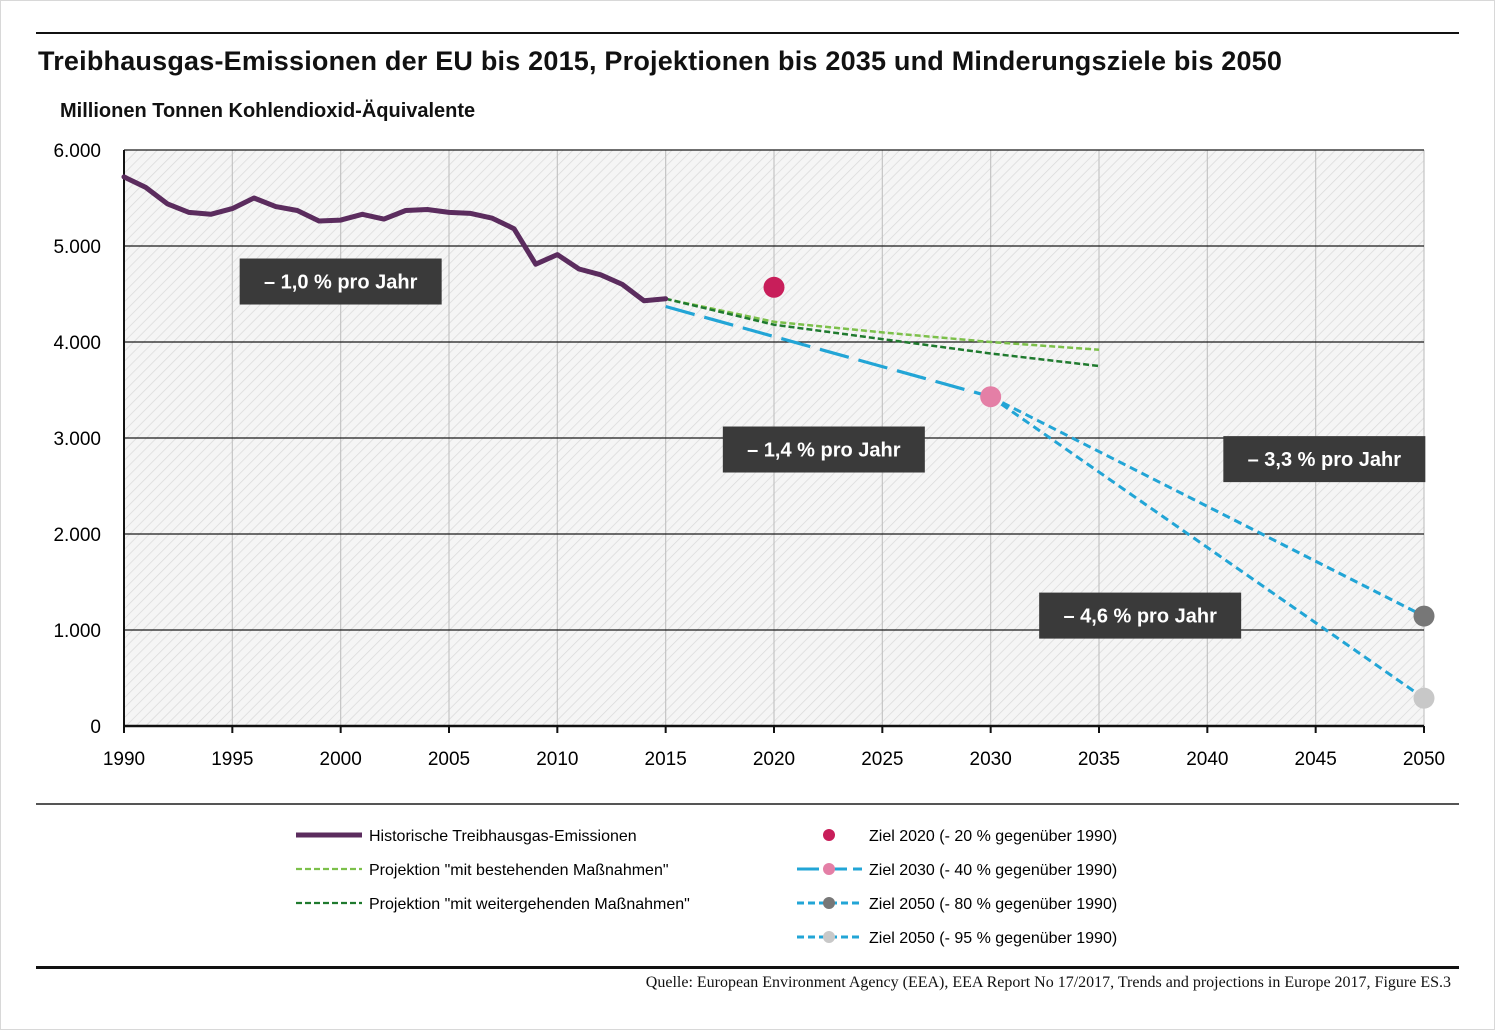  What do you see at coordinates (882, 324) in the screenshot?
I see `series-projection-existing-line` at bounding box center [882, 324].